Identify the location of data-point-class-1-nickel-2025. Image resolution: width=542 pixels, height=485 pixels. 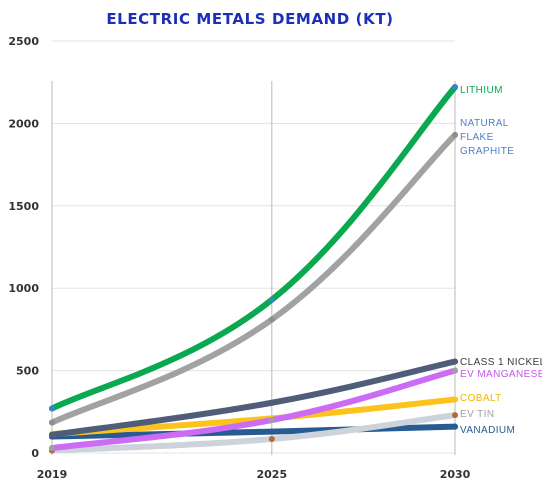
(271, 402).